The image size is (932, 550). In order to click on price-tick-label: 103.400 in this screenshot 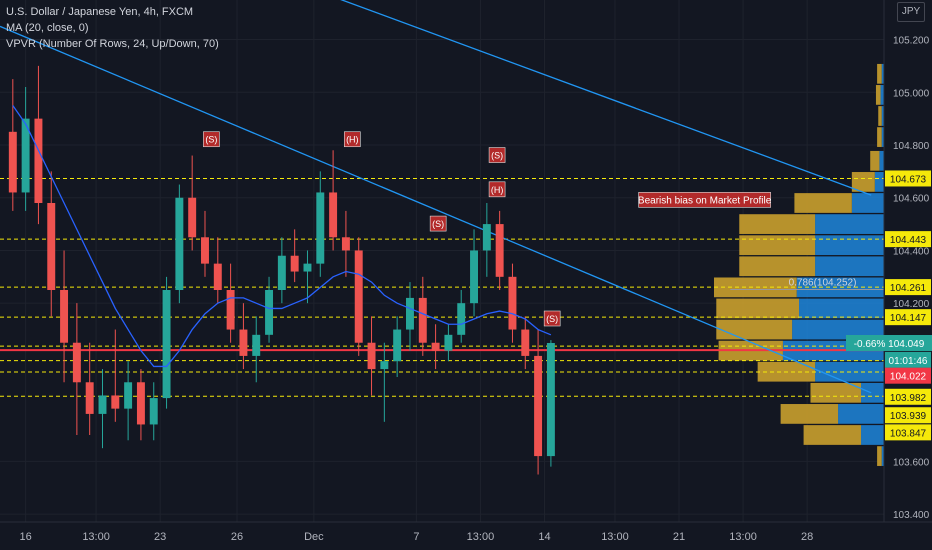, I will do `click(911, 515)`.